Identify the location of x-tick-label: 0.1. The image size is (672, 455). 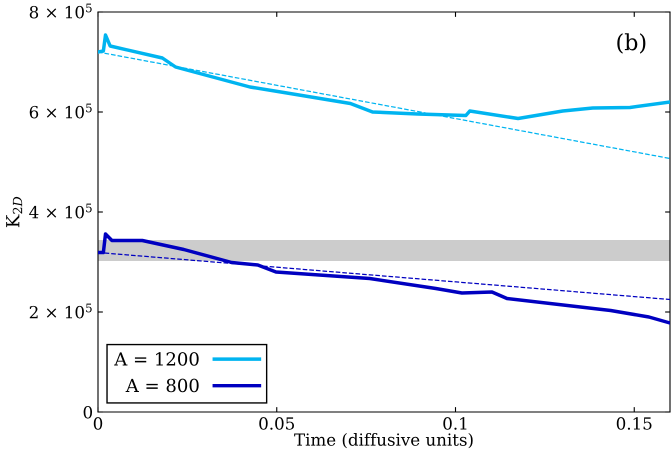
(454, 423).